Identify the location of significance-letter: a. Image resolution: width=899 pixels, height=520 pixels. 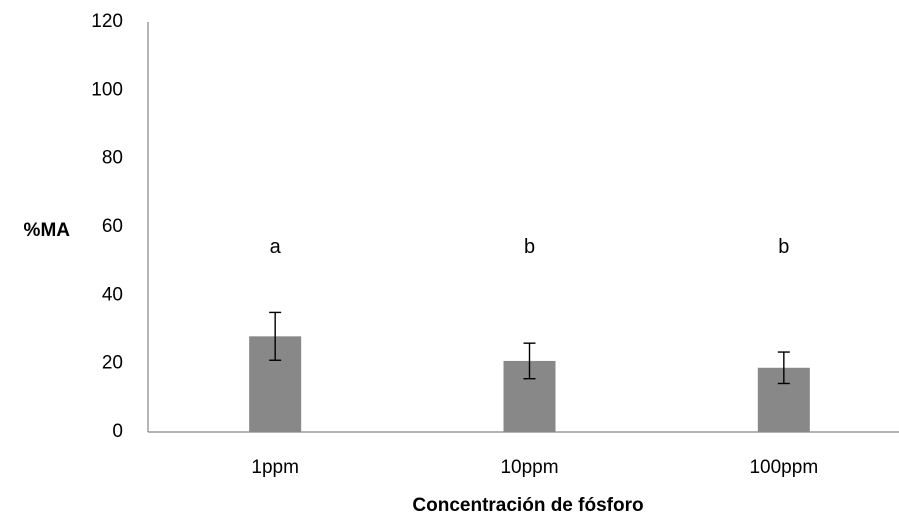
(276, 247).